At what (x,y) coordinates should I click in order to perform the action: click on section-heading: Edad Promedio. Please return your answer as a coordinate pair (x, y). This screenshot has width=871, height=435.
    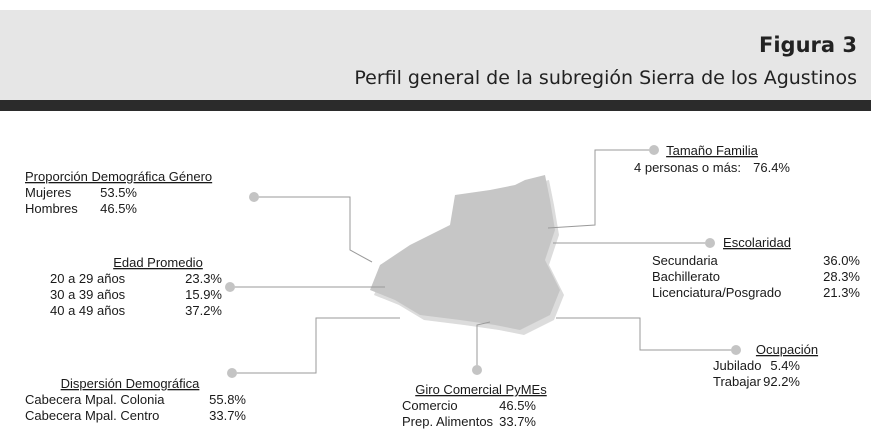
    Looking at the image, I should click on (158, 262).